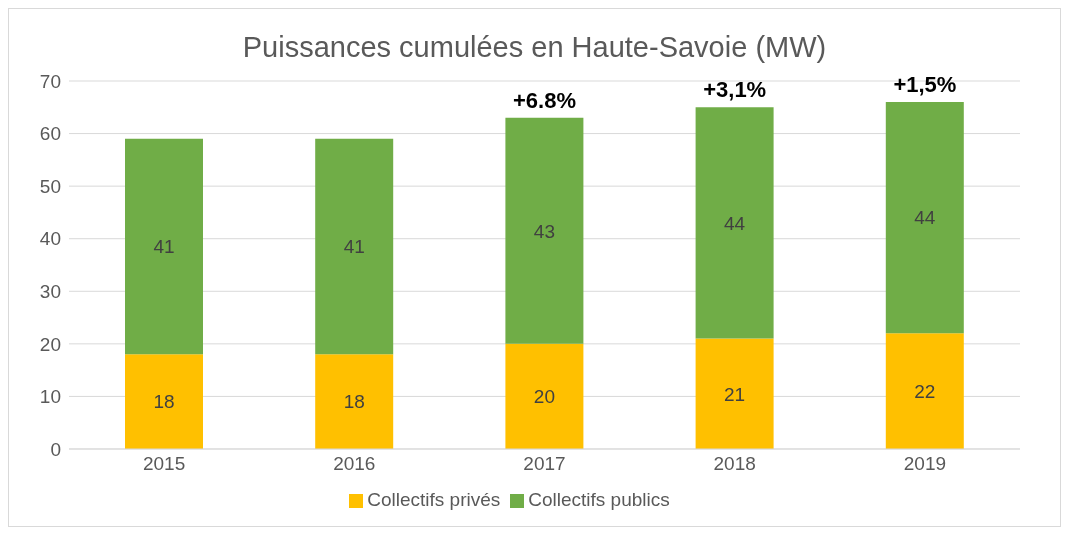 The image size is (1069, 535). What do you see at coordinates (544, 100) in the screenshot?
I see `annotation: +6.8%` at bounding box center [544, 100].